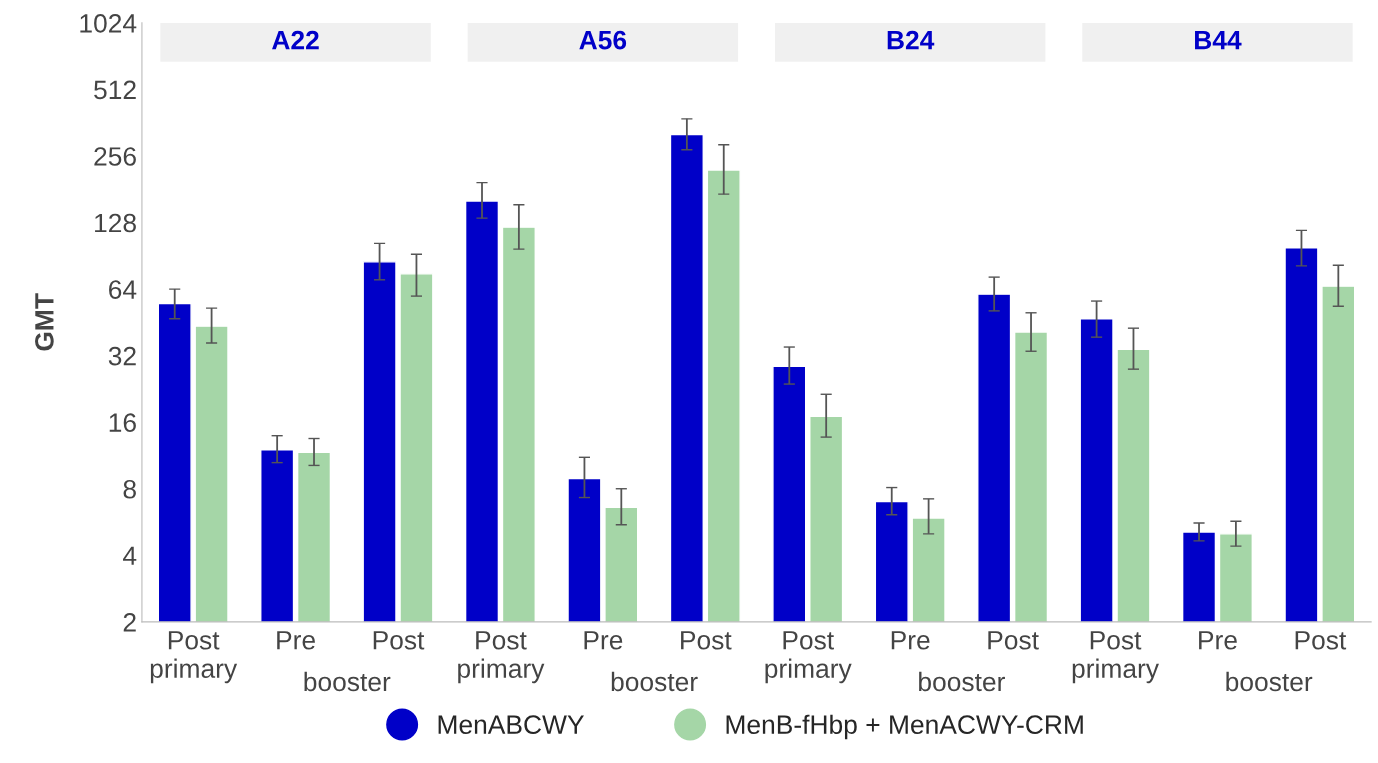 The width and height of the screenshot is (1378, 763). What do you see at coordinates (123, 289) in the screenshot?
I see `y-tick-label: 64` at bounding box center [123, 289].